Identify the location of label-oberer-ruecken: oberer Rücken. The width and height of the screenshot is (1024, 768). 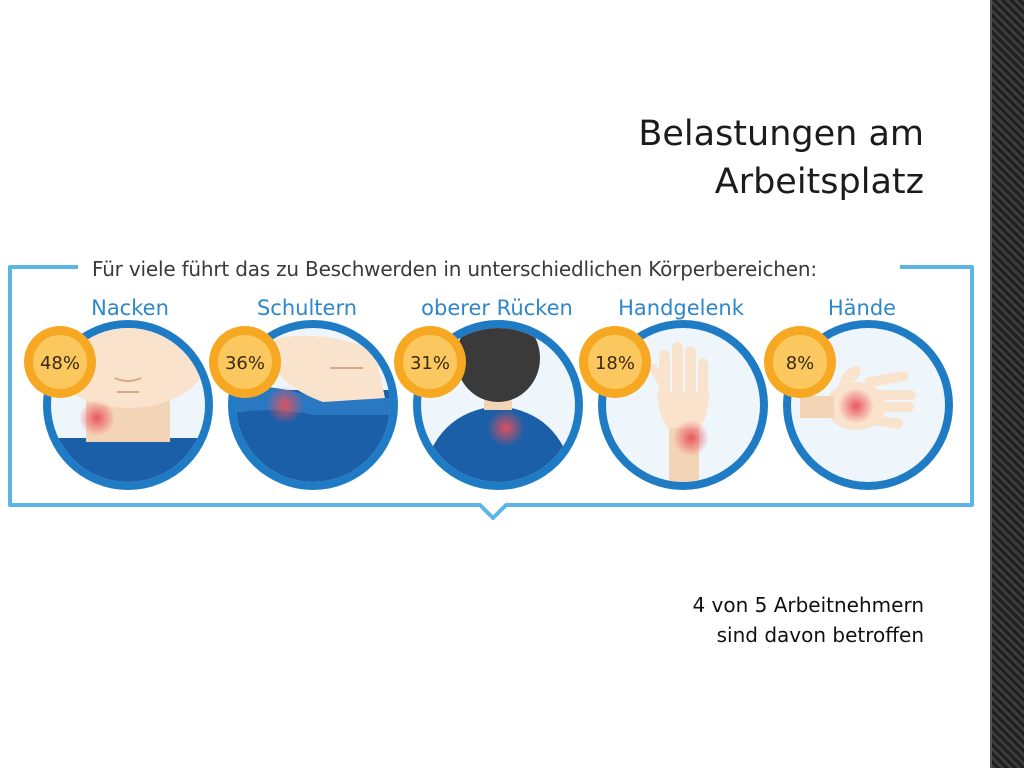
(497, 308).